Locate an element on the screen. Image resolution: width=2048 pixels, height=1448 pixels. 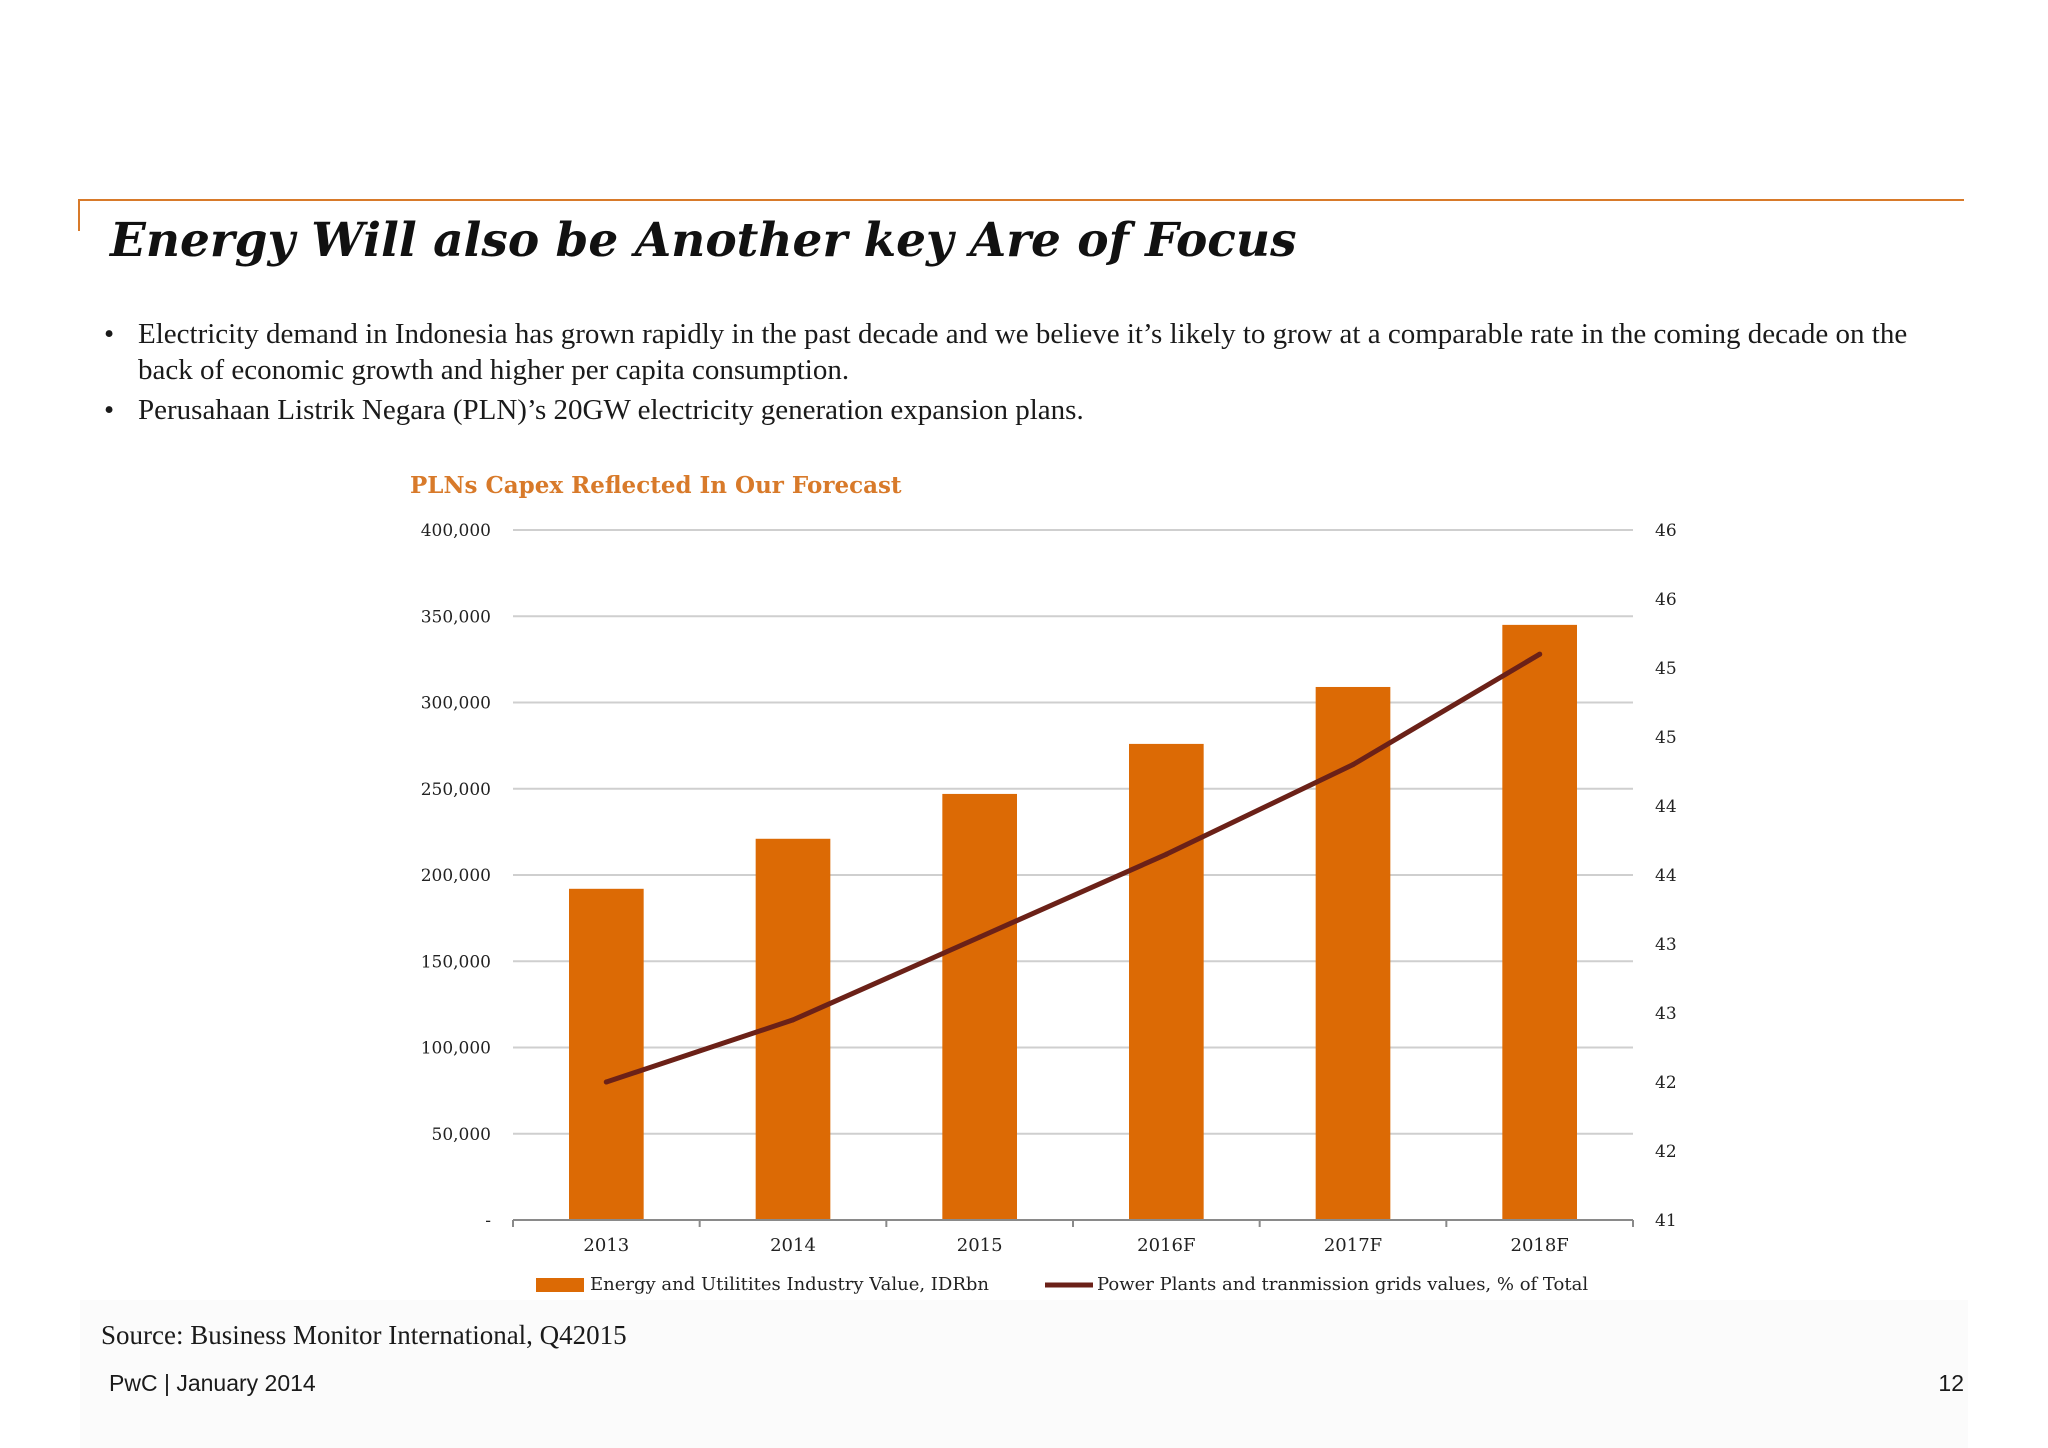
x-tick-label: 2016F is located at coordinates (1166, 1245).